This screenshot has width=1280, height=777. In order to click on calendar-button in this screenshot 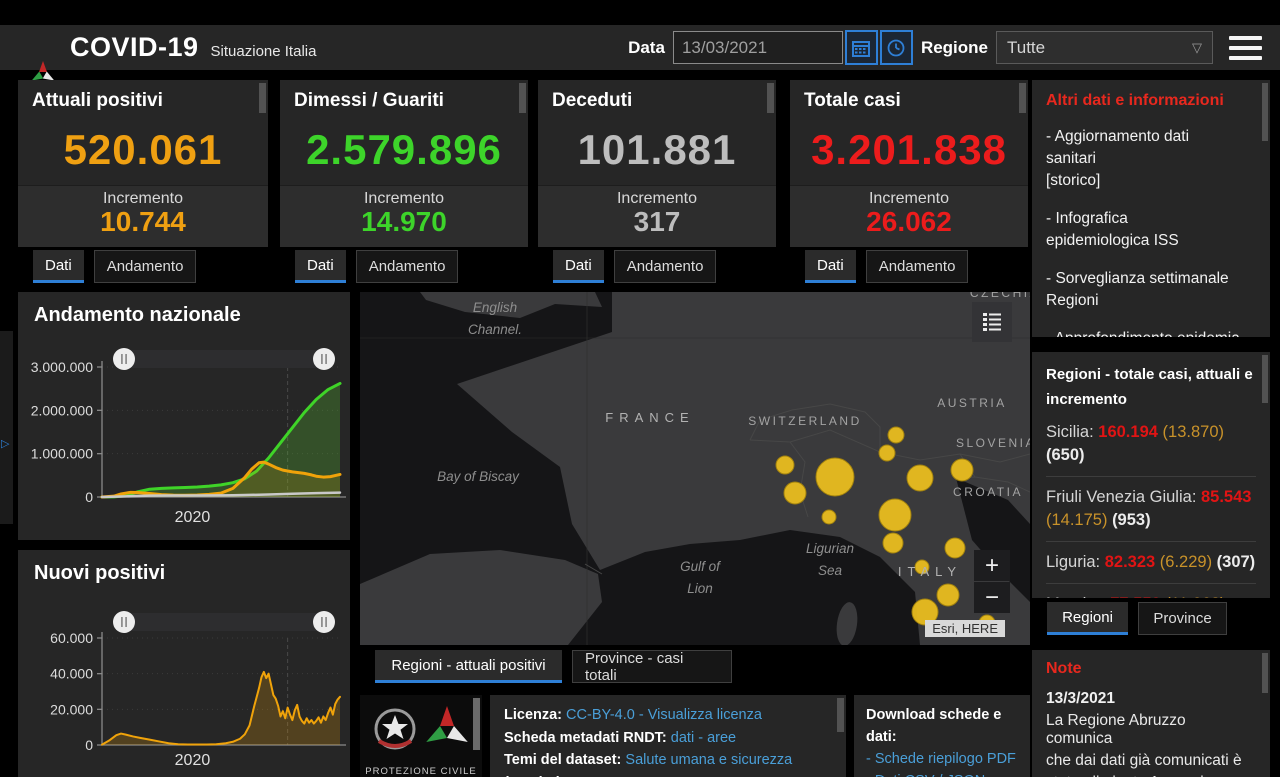, I will do `click(861, 47)`.